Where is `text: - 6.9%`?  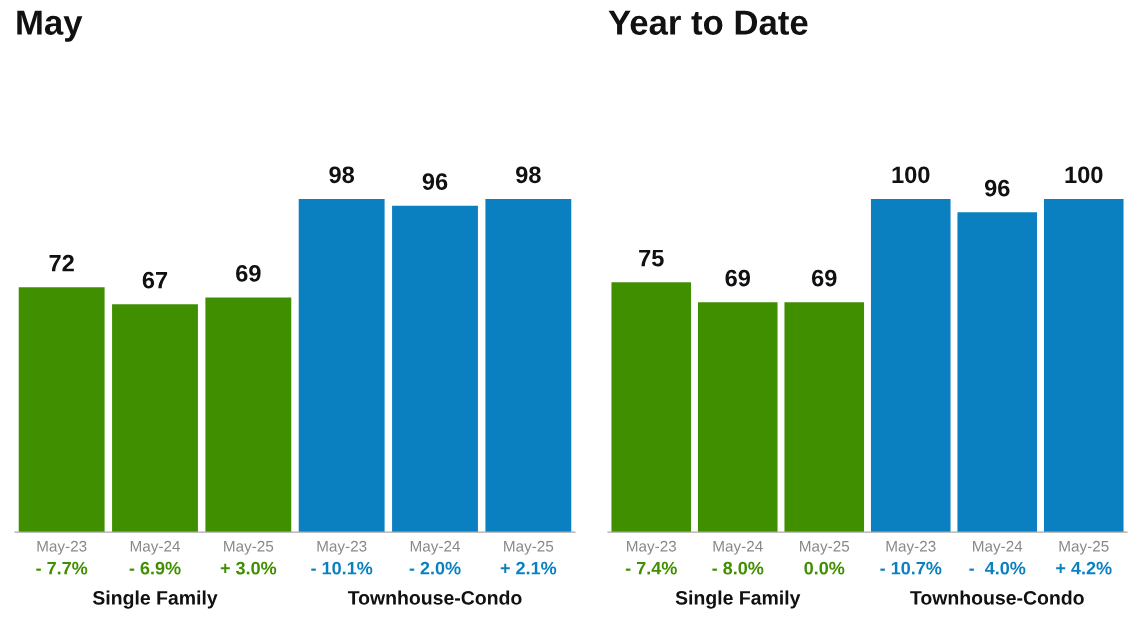 text: - 6.9% is located at coordinates (155, 568).